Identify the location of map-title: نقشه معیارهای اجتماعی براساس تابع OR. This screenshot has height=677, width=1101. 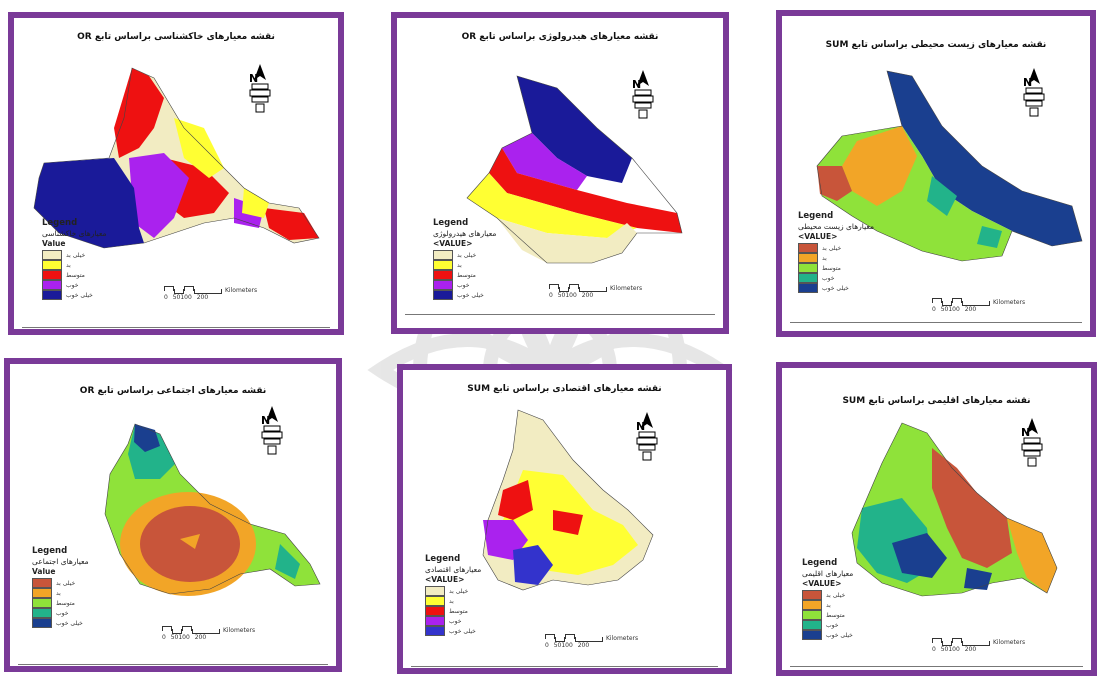
(173, 391).